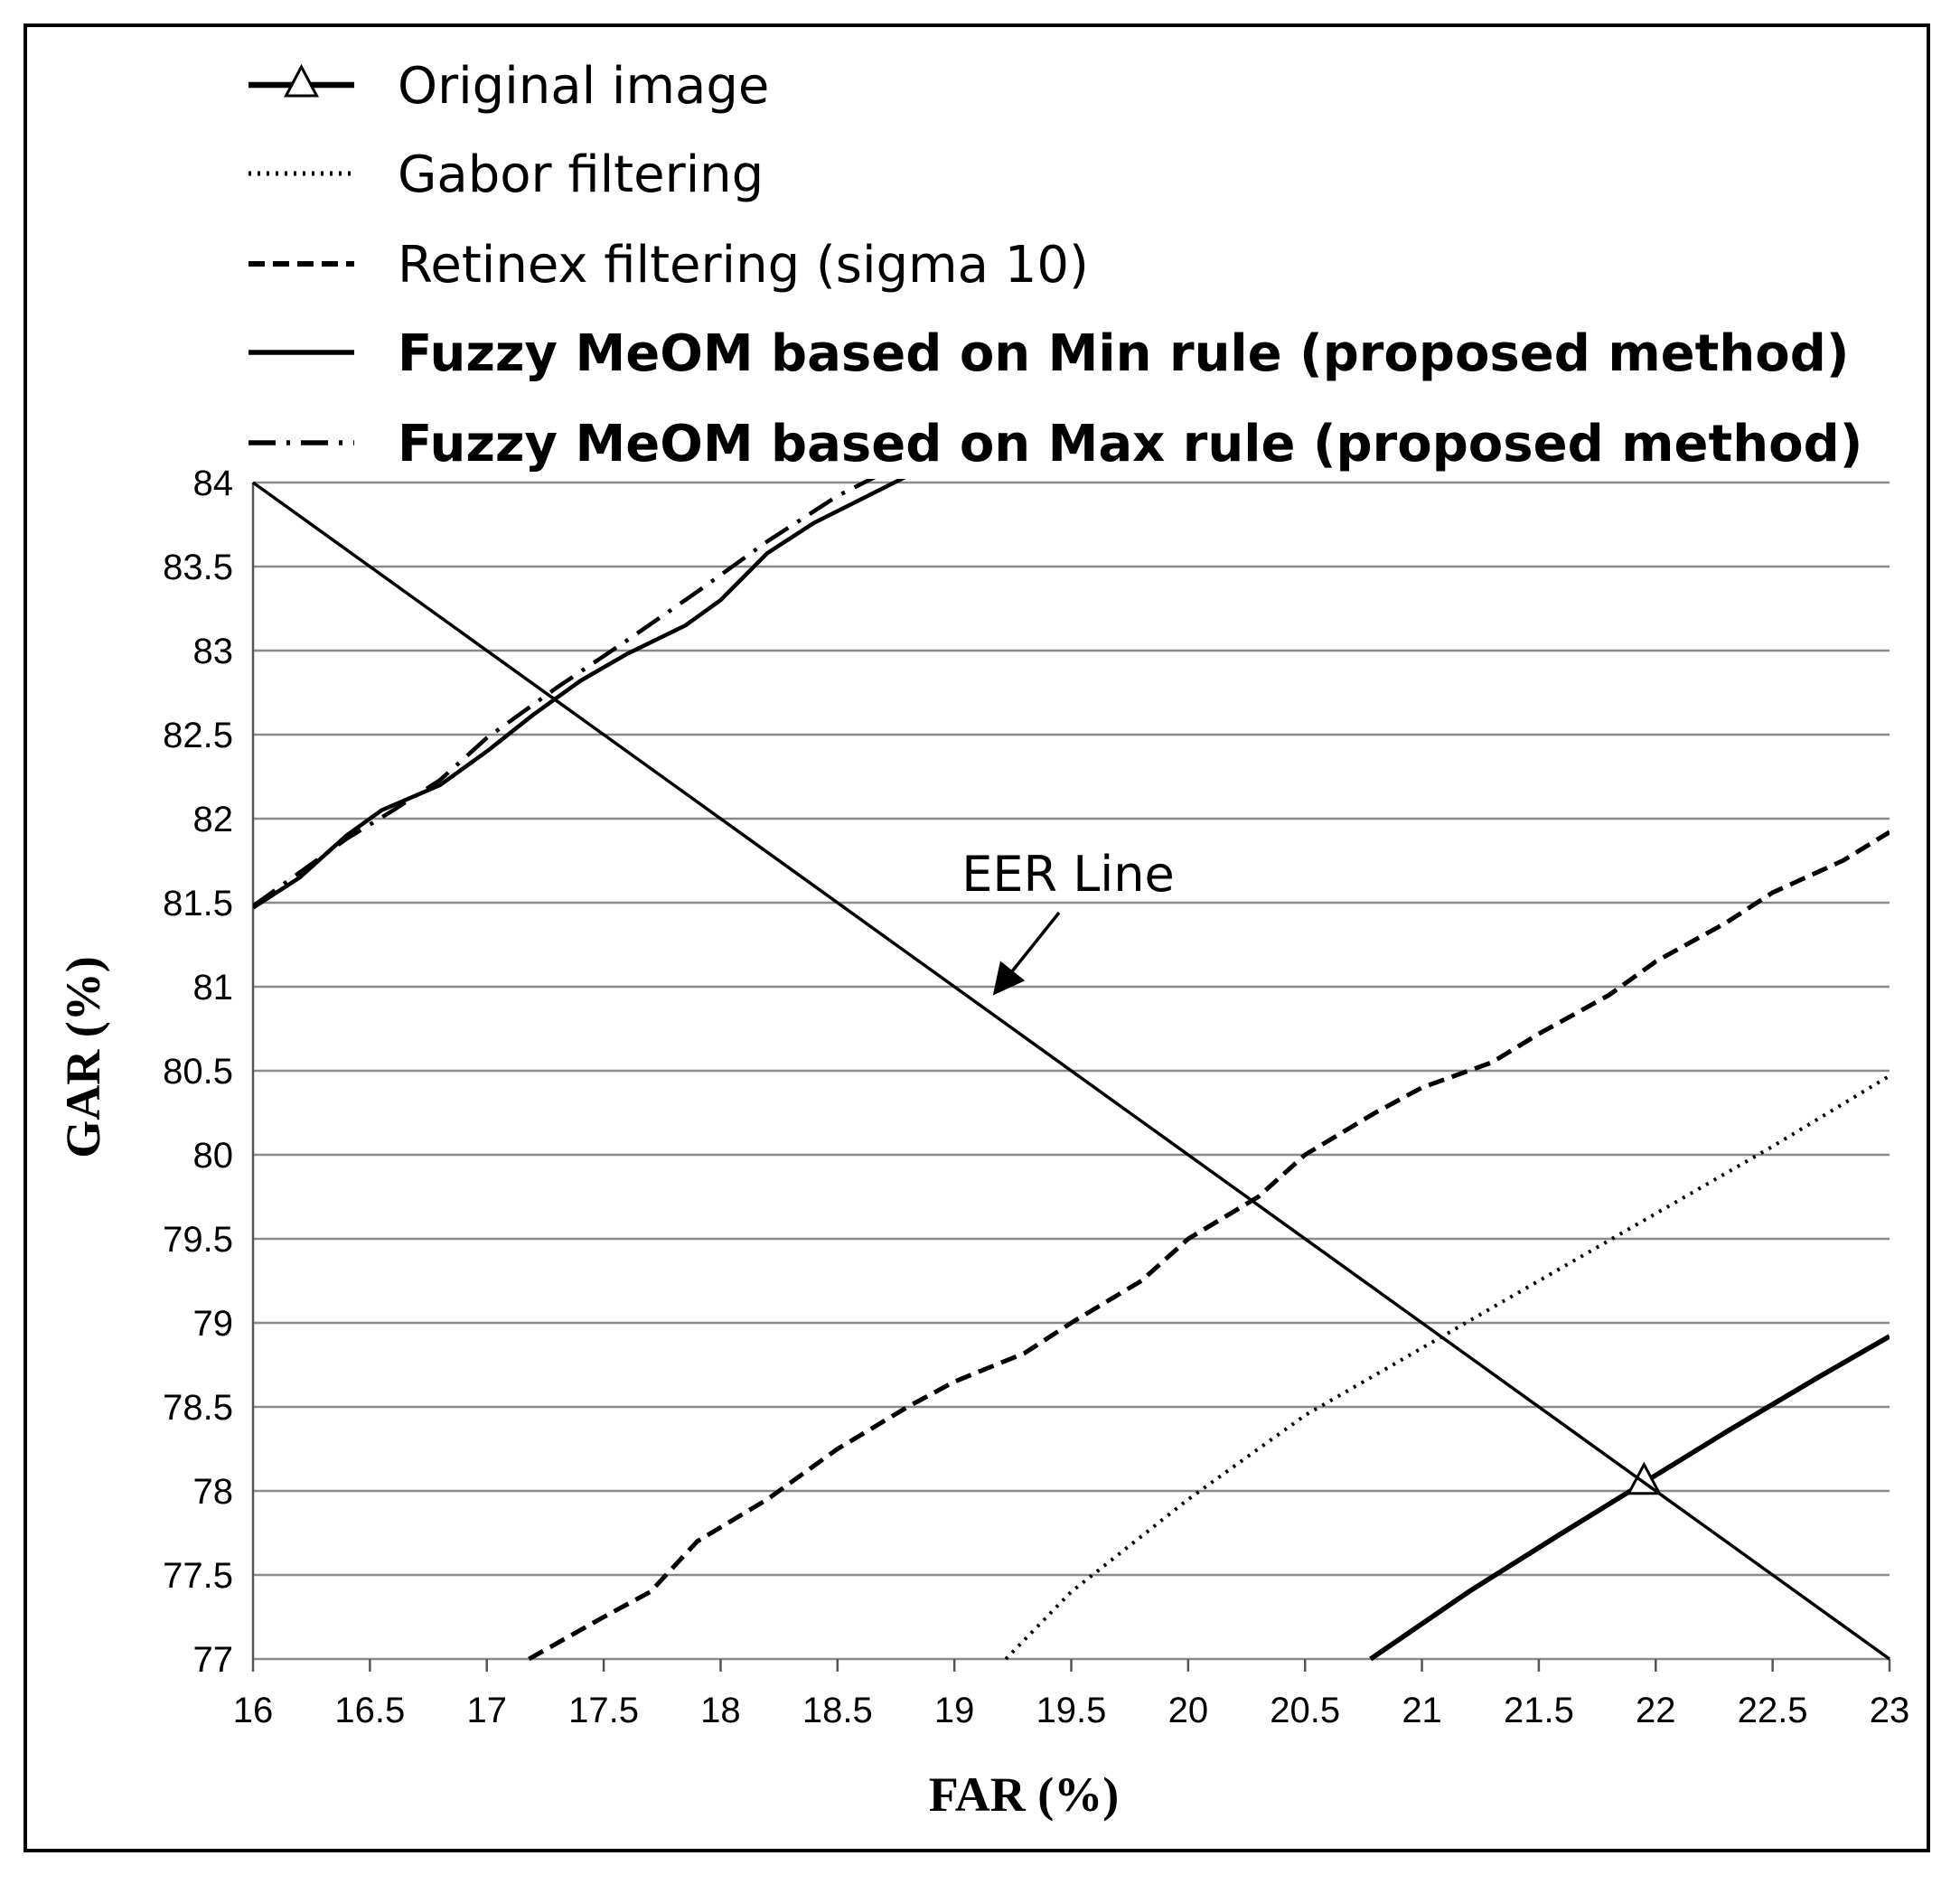  I want to click on x-tick-label: 16, so click(253, 1710).